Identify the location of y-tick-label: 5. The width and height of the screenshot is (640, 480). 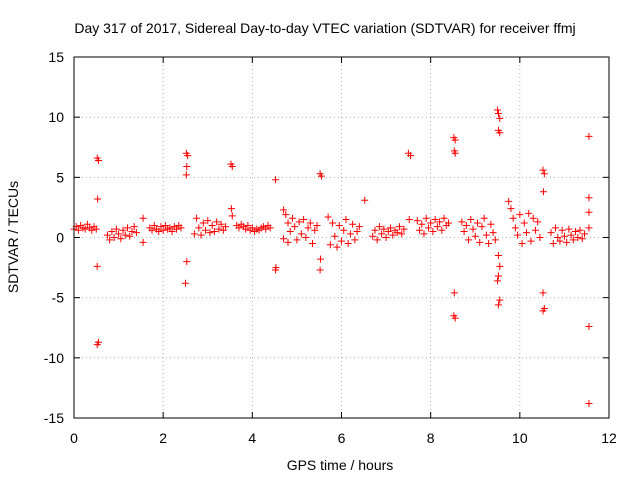
(60, 177).